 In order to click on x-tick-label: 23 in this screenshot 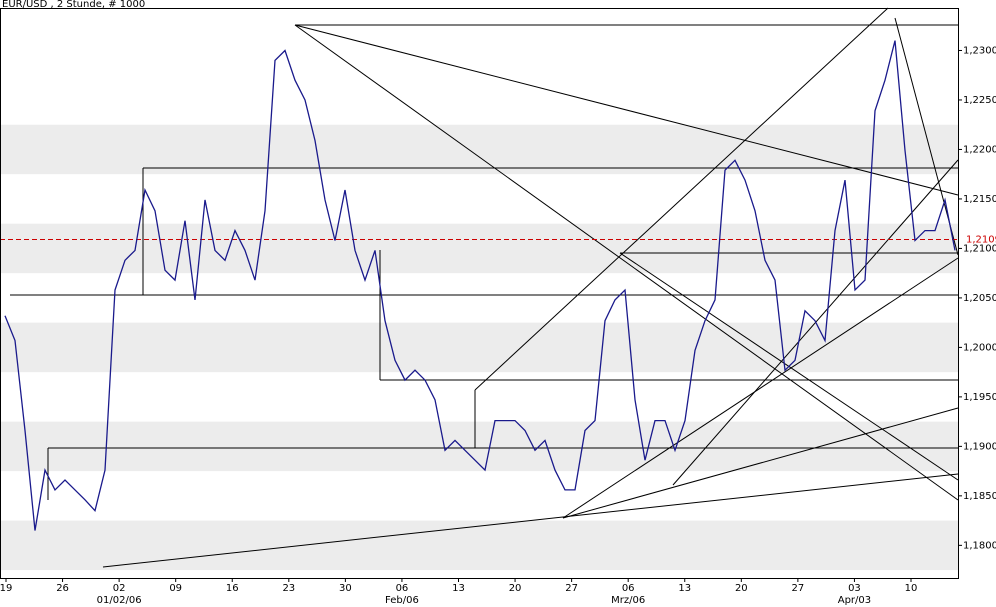, I will do `click(288, 588)`.